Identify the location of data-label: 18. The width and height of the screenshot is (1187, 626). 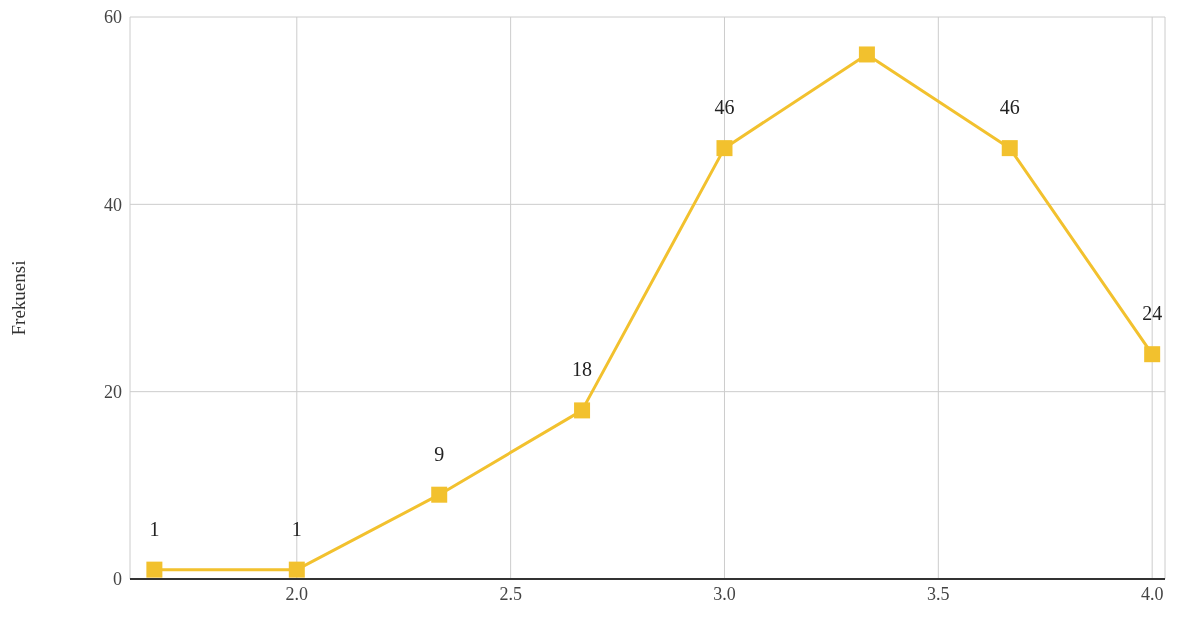
(582, 369).